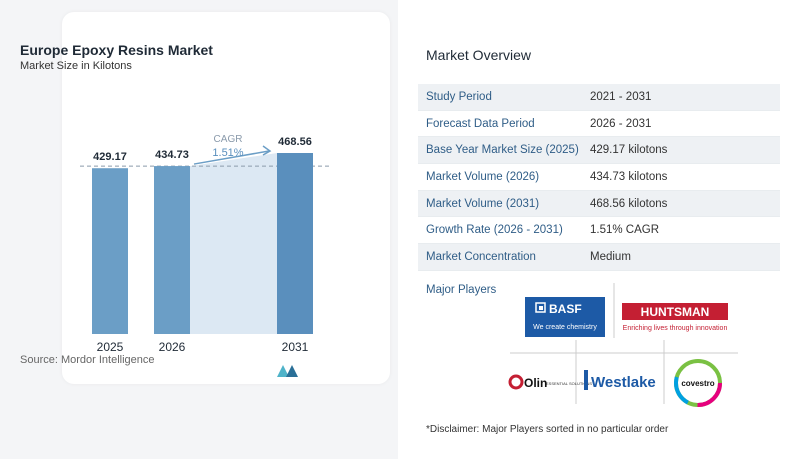  Describe the element at coordinates (110, 157) in the screenshot. I see `value-label-2025: 429.17` at that location.